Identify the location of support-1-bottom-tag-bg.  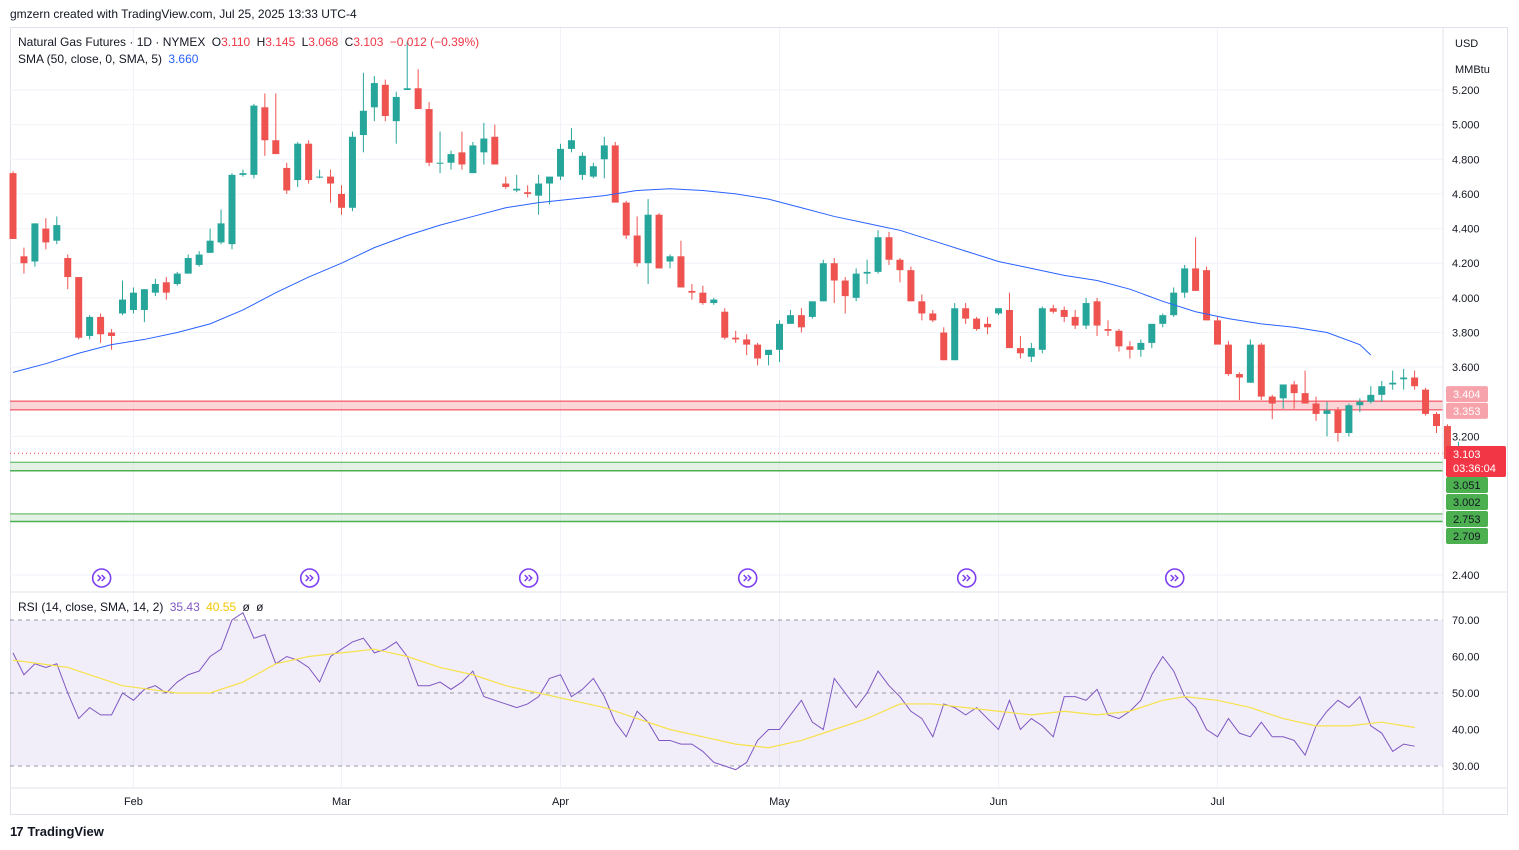
(1467, 502).